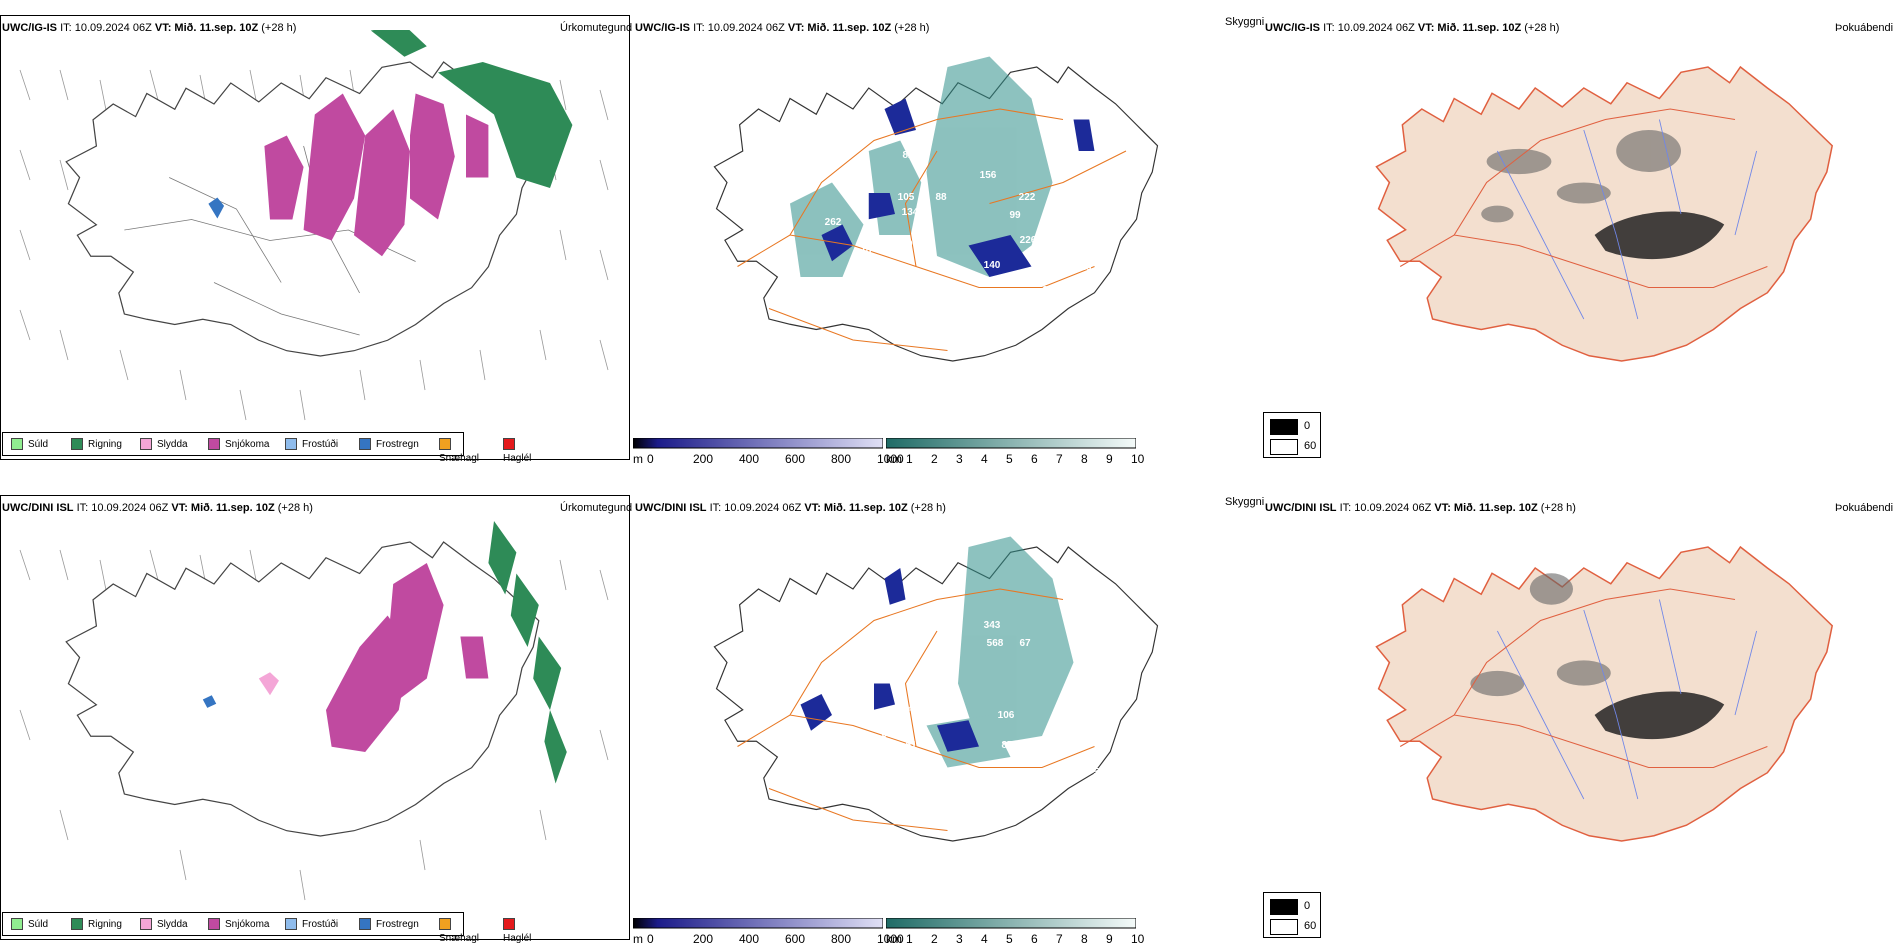 Image resolution: width=1900 pixels, height=950 pixels. What do you see at coordinates (1084, 939) in the screenshot?
I see `scale-tick: 8` at bounding box center [1084, 939].